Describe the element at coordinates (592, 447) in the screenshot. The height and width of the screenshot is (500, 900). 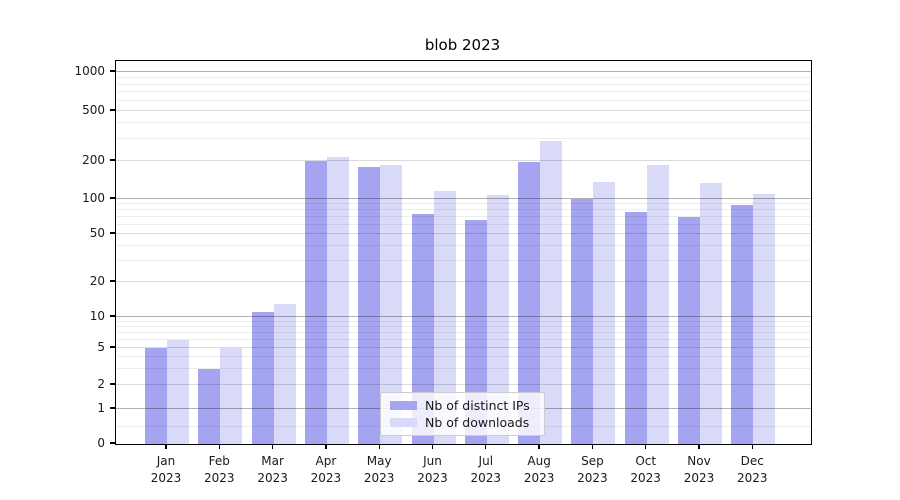
I see `x-tick-mark-sep` at that location.